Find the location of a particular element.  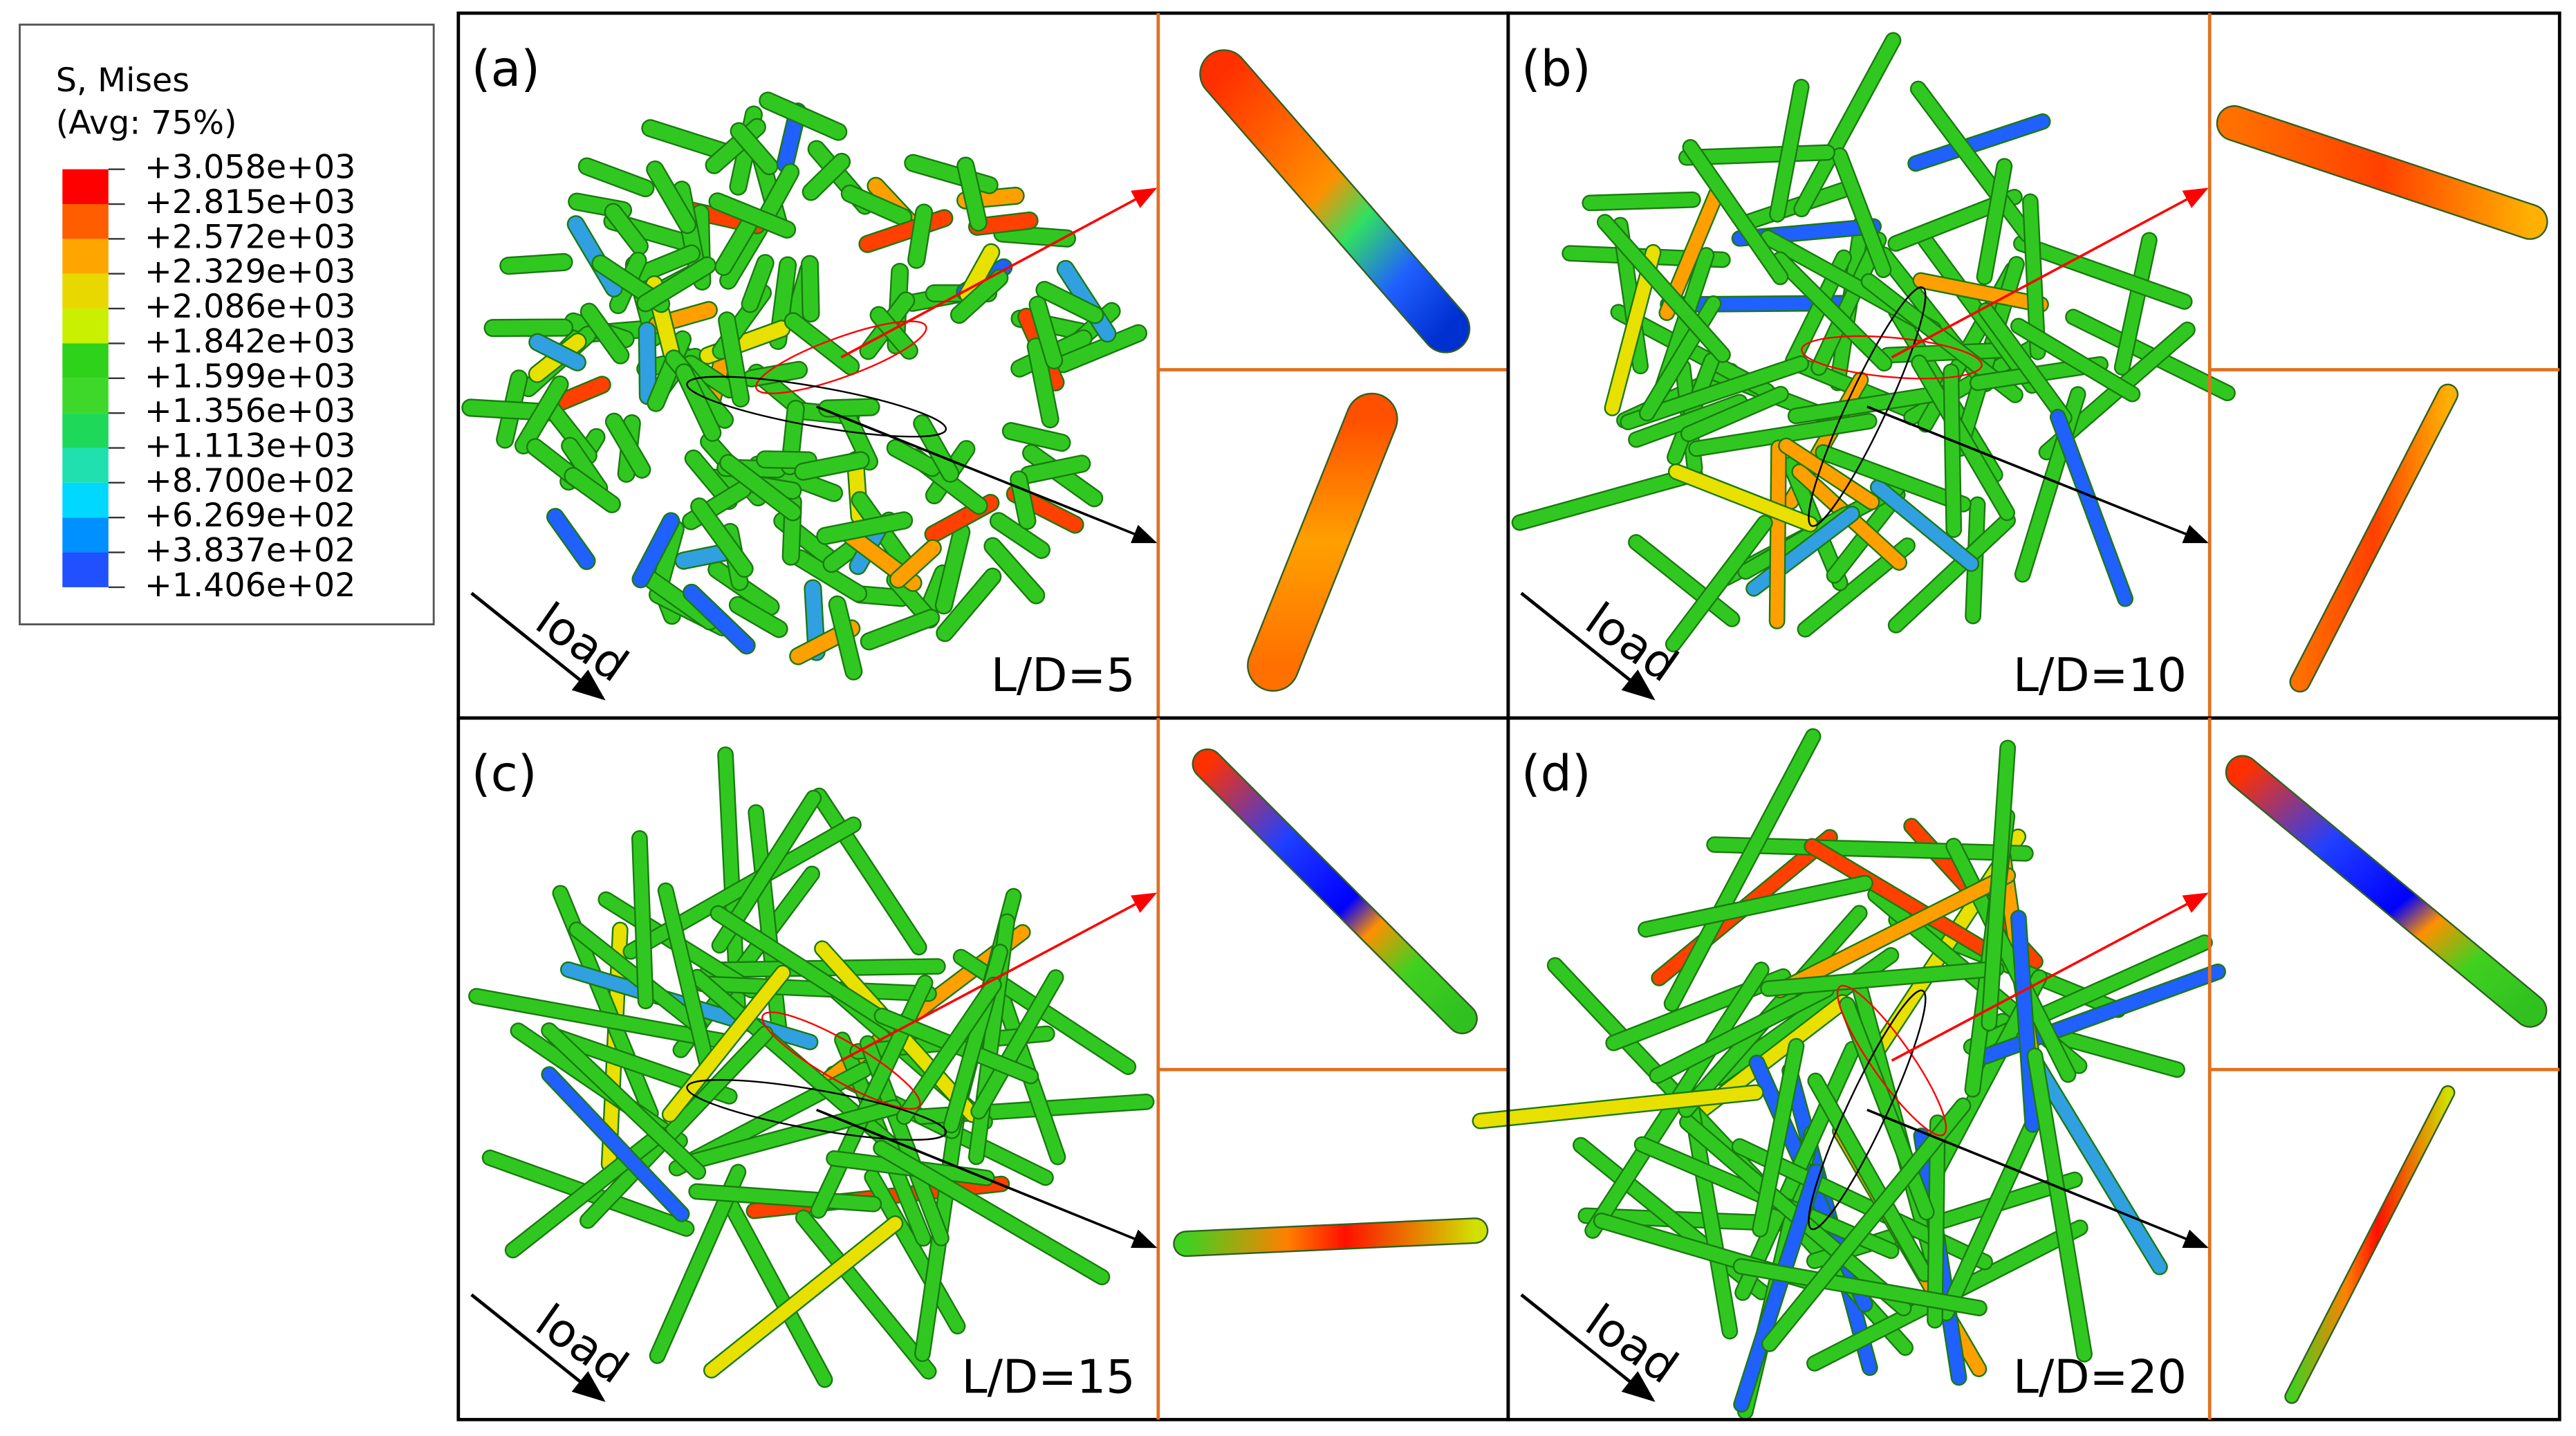

load-arrow is located at coordinates (1588, 1347).